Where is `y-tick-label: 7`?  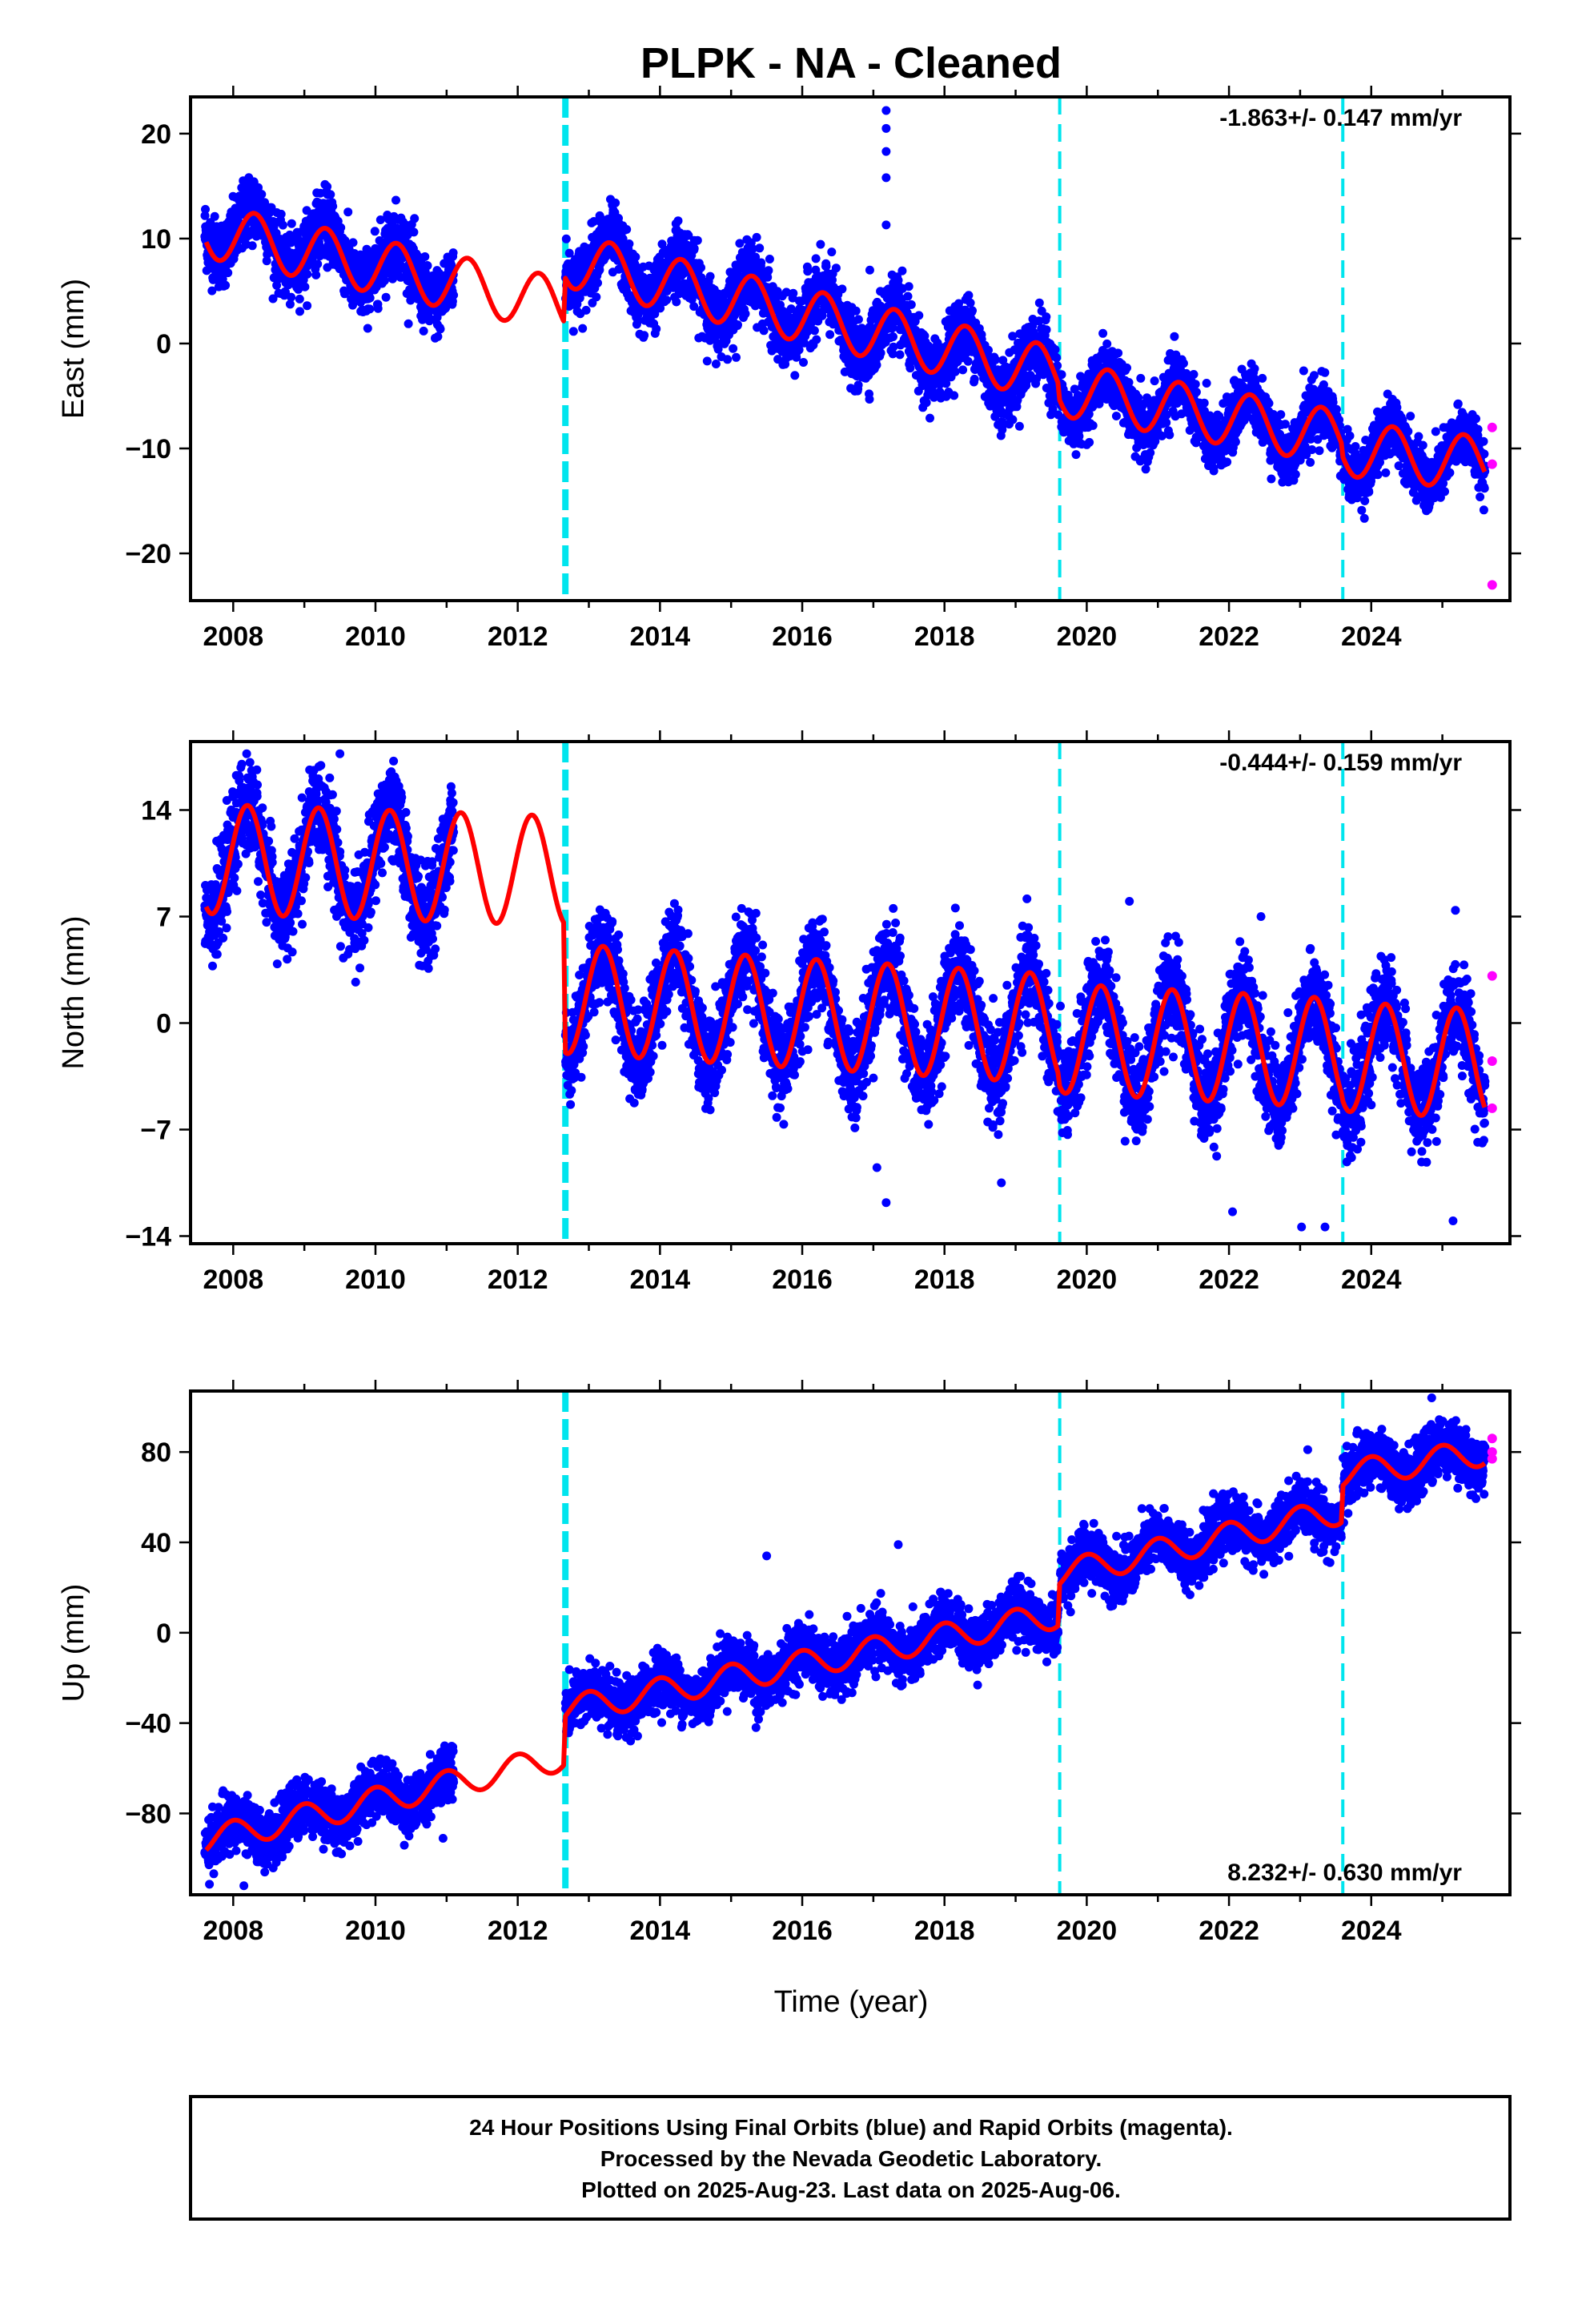
y-tick-label: 7 is located at coordinates (164, 918).